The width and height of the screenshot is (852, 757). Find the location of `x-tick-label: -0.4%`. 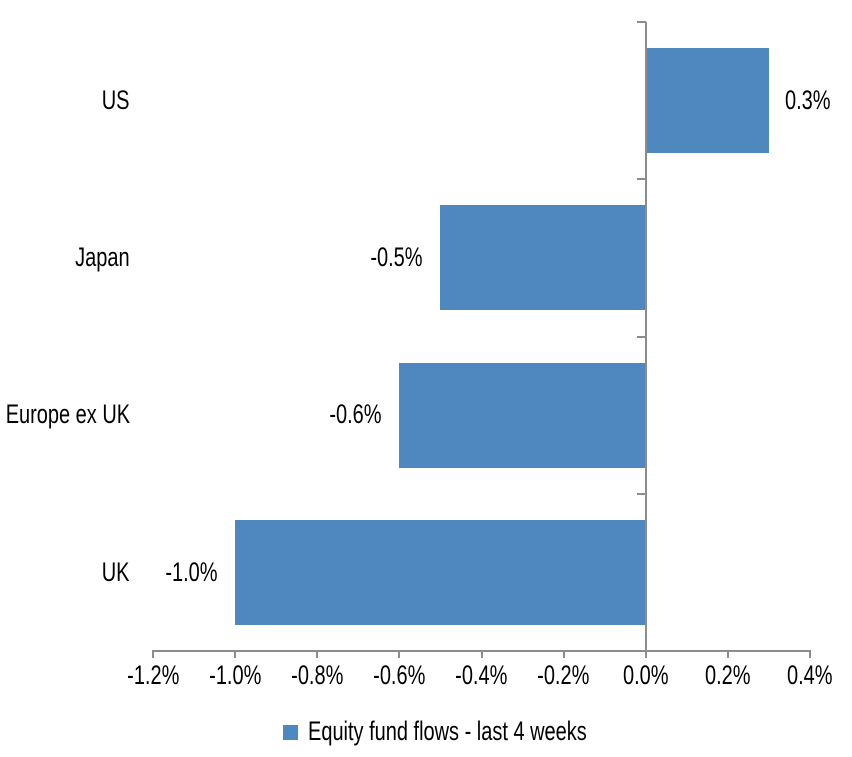

x-tick-label: -0.4% is located at coordinates (482, 675).